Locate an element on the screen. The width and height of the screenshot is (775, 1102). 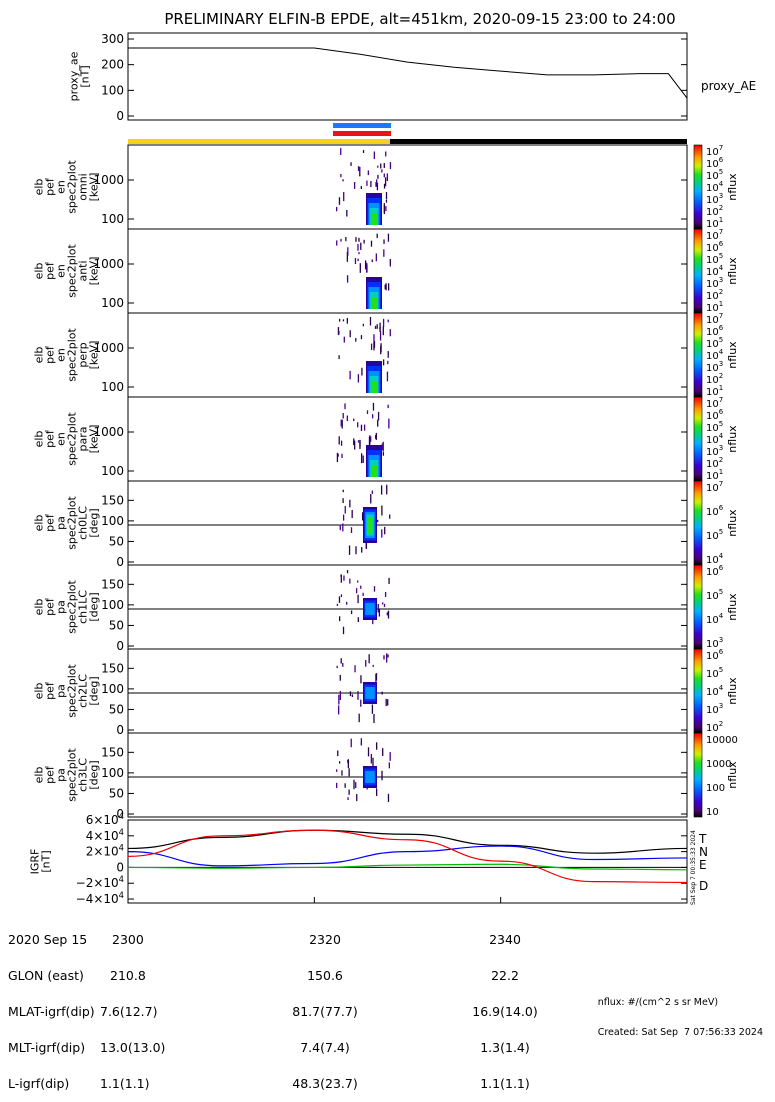
elb_pef_pa_spec2plot_ch0LC-core is located at coordinates (370, 525).